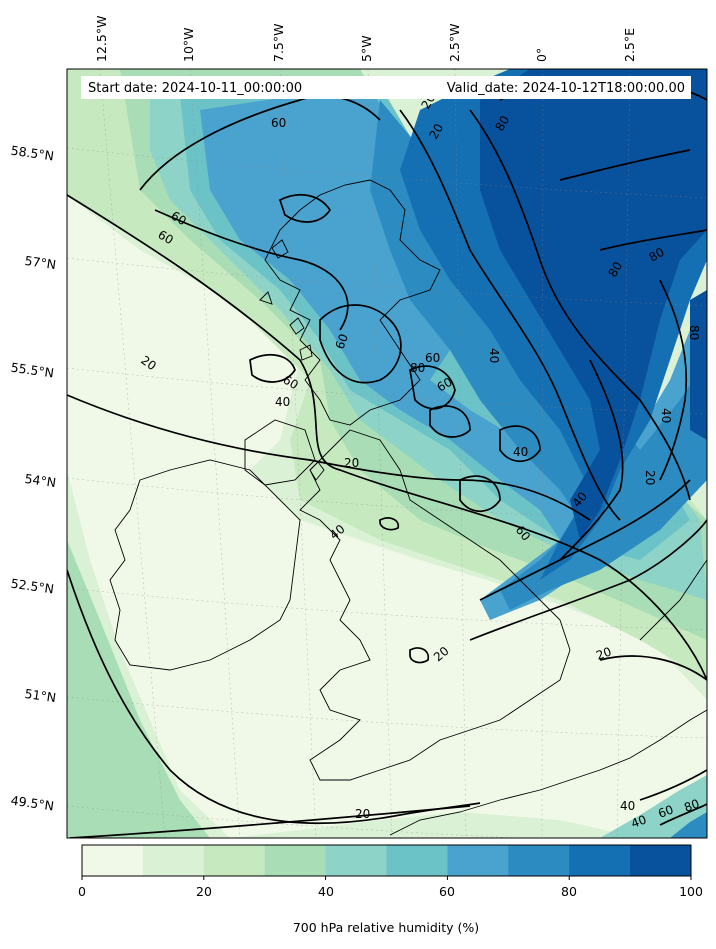 This screenshot has width=716, height=949. Describe the element at coordinates (32, 153) in the screenshot. I see `lat-label: 58.5°N` at that location.